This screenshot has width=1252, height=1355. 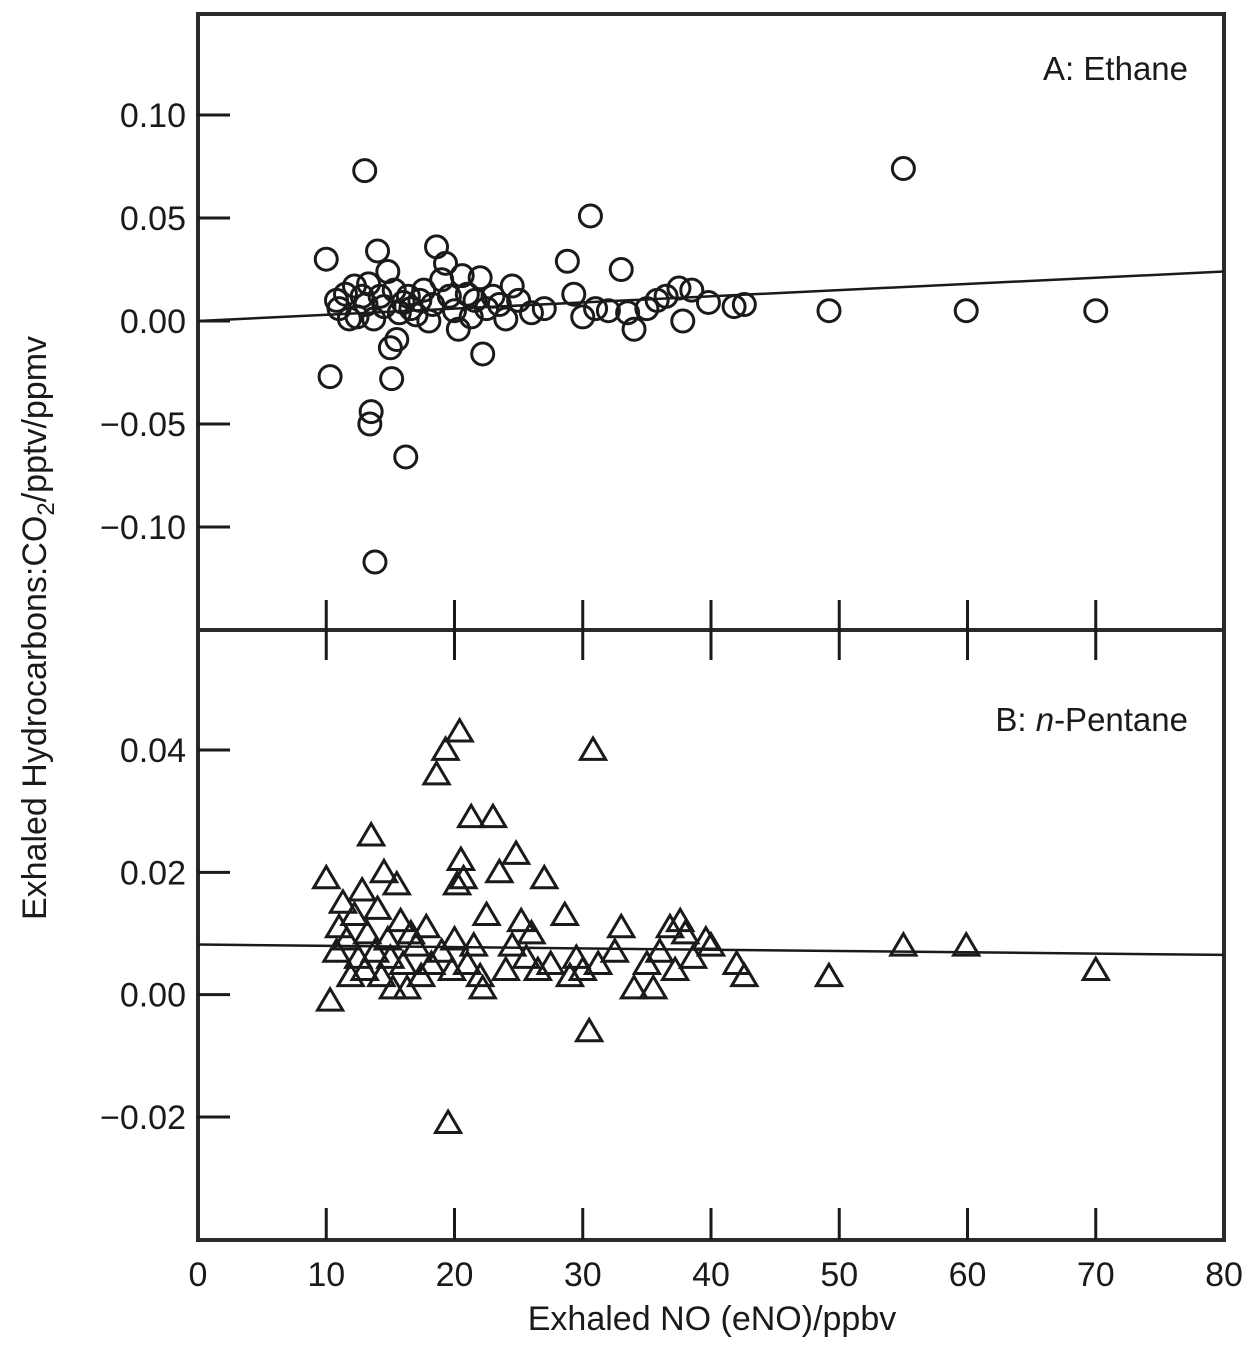 I want to click on panel-a-y-ticks: 0.10 0.05 0.00 −0.05 −0.10, so click(x=165, y=322).